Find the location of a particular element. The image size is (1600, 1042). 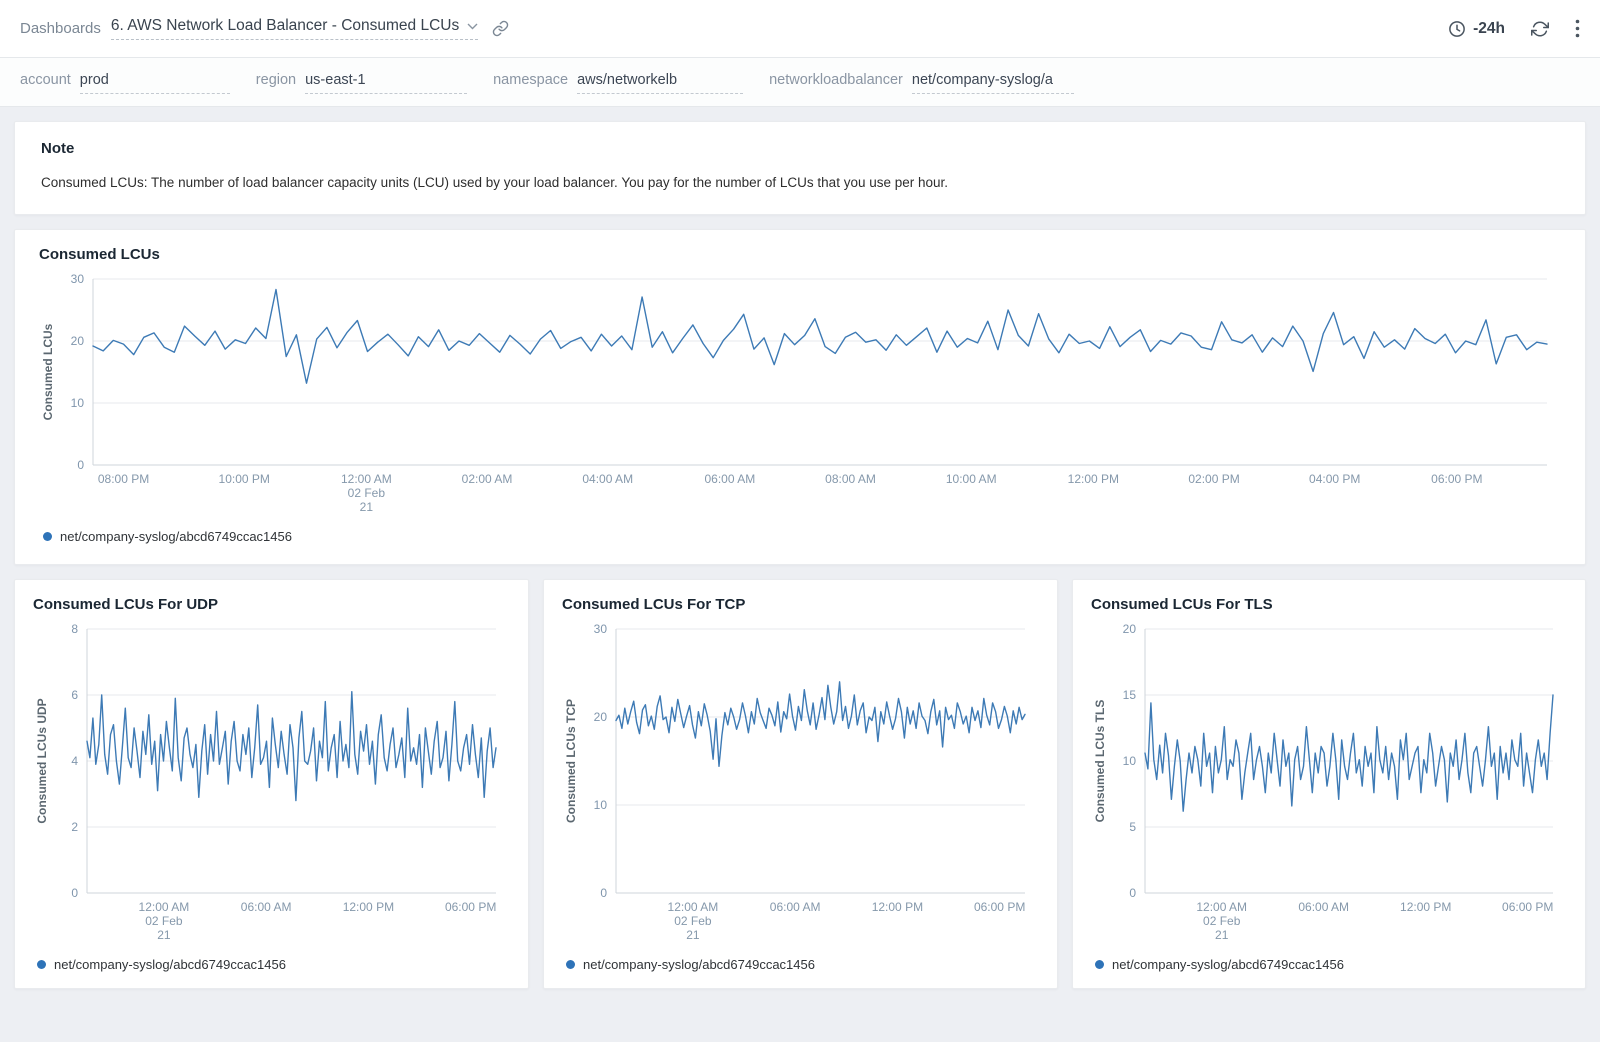

svg-text: 30 is located at coordinates (601, 629).